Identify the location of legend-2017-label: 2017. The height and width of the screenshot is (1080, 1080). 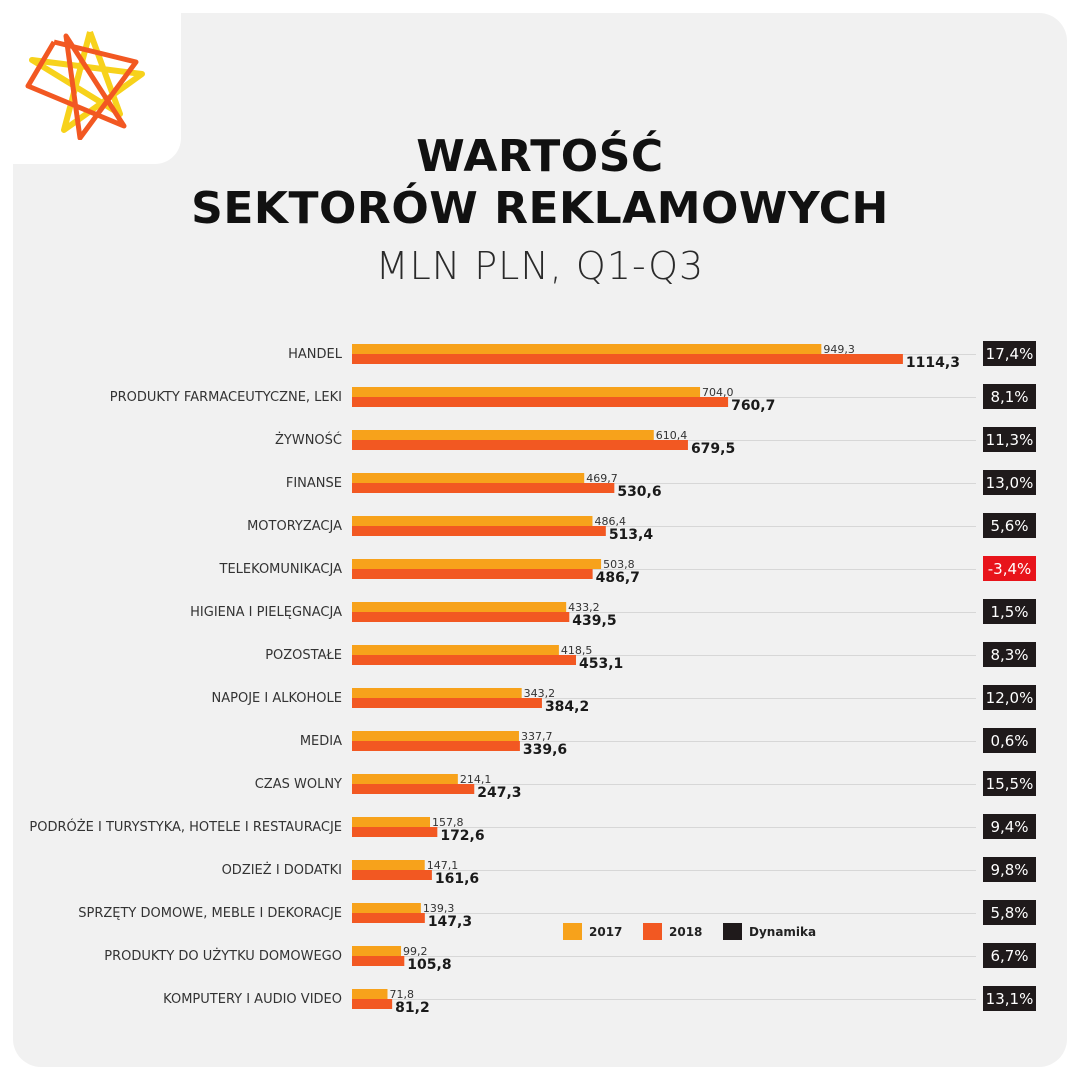
(605, 932).